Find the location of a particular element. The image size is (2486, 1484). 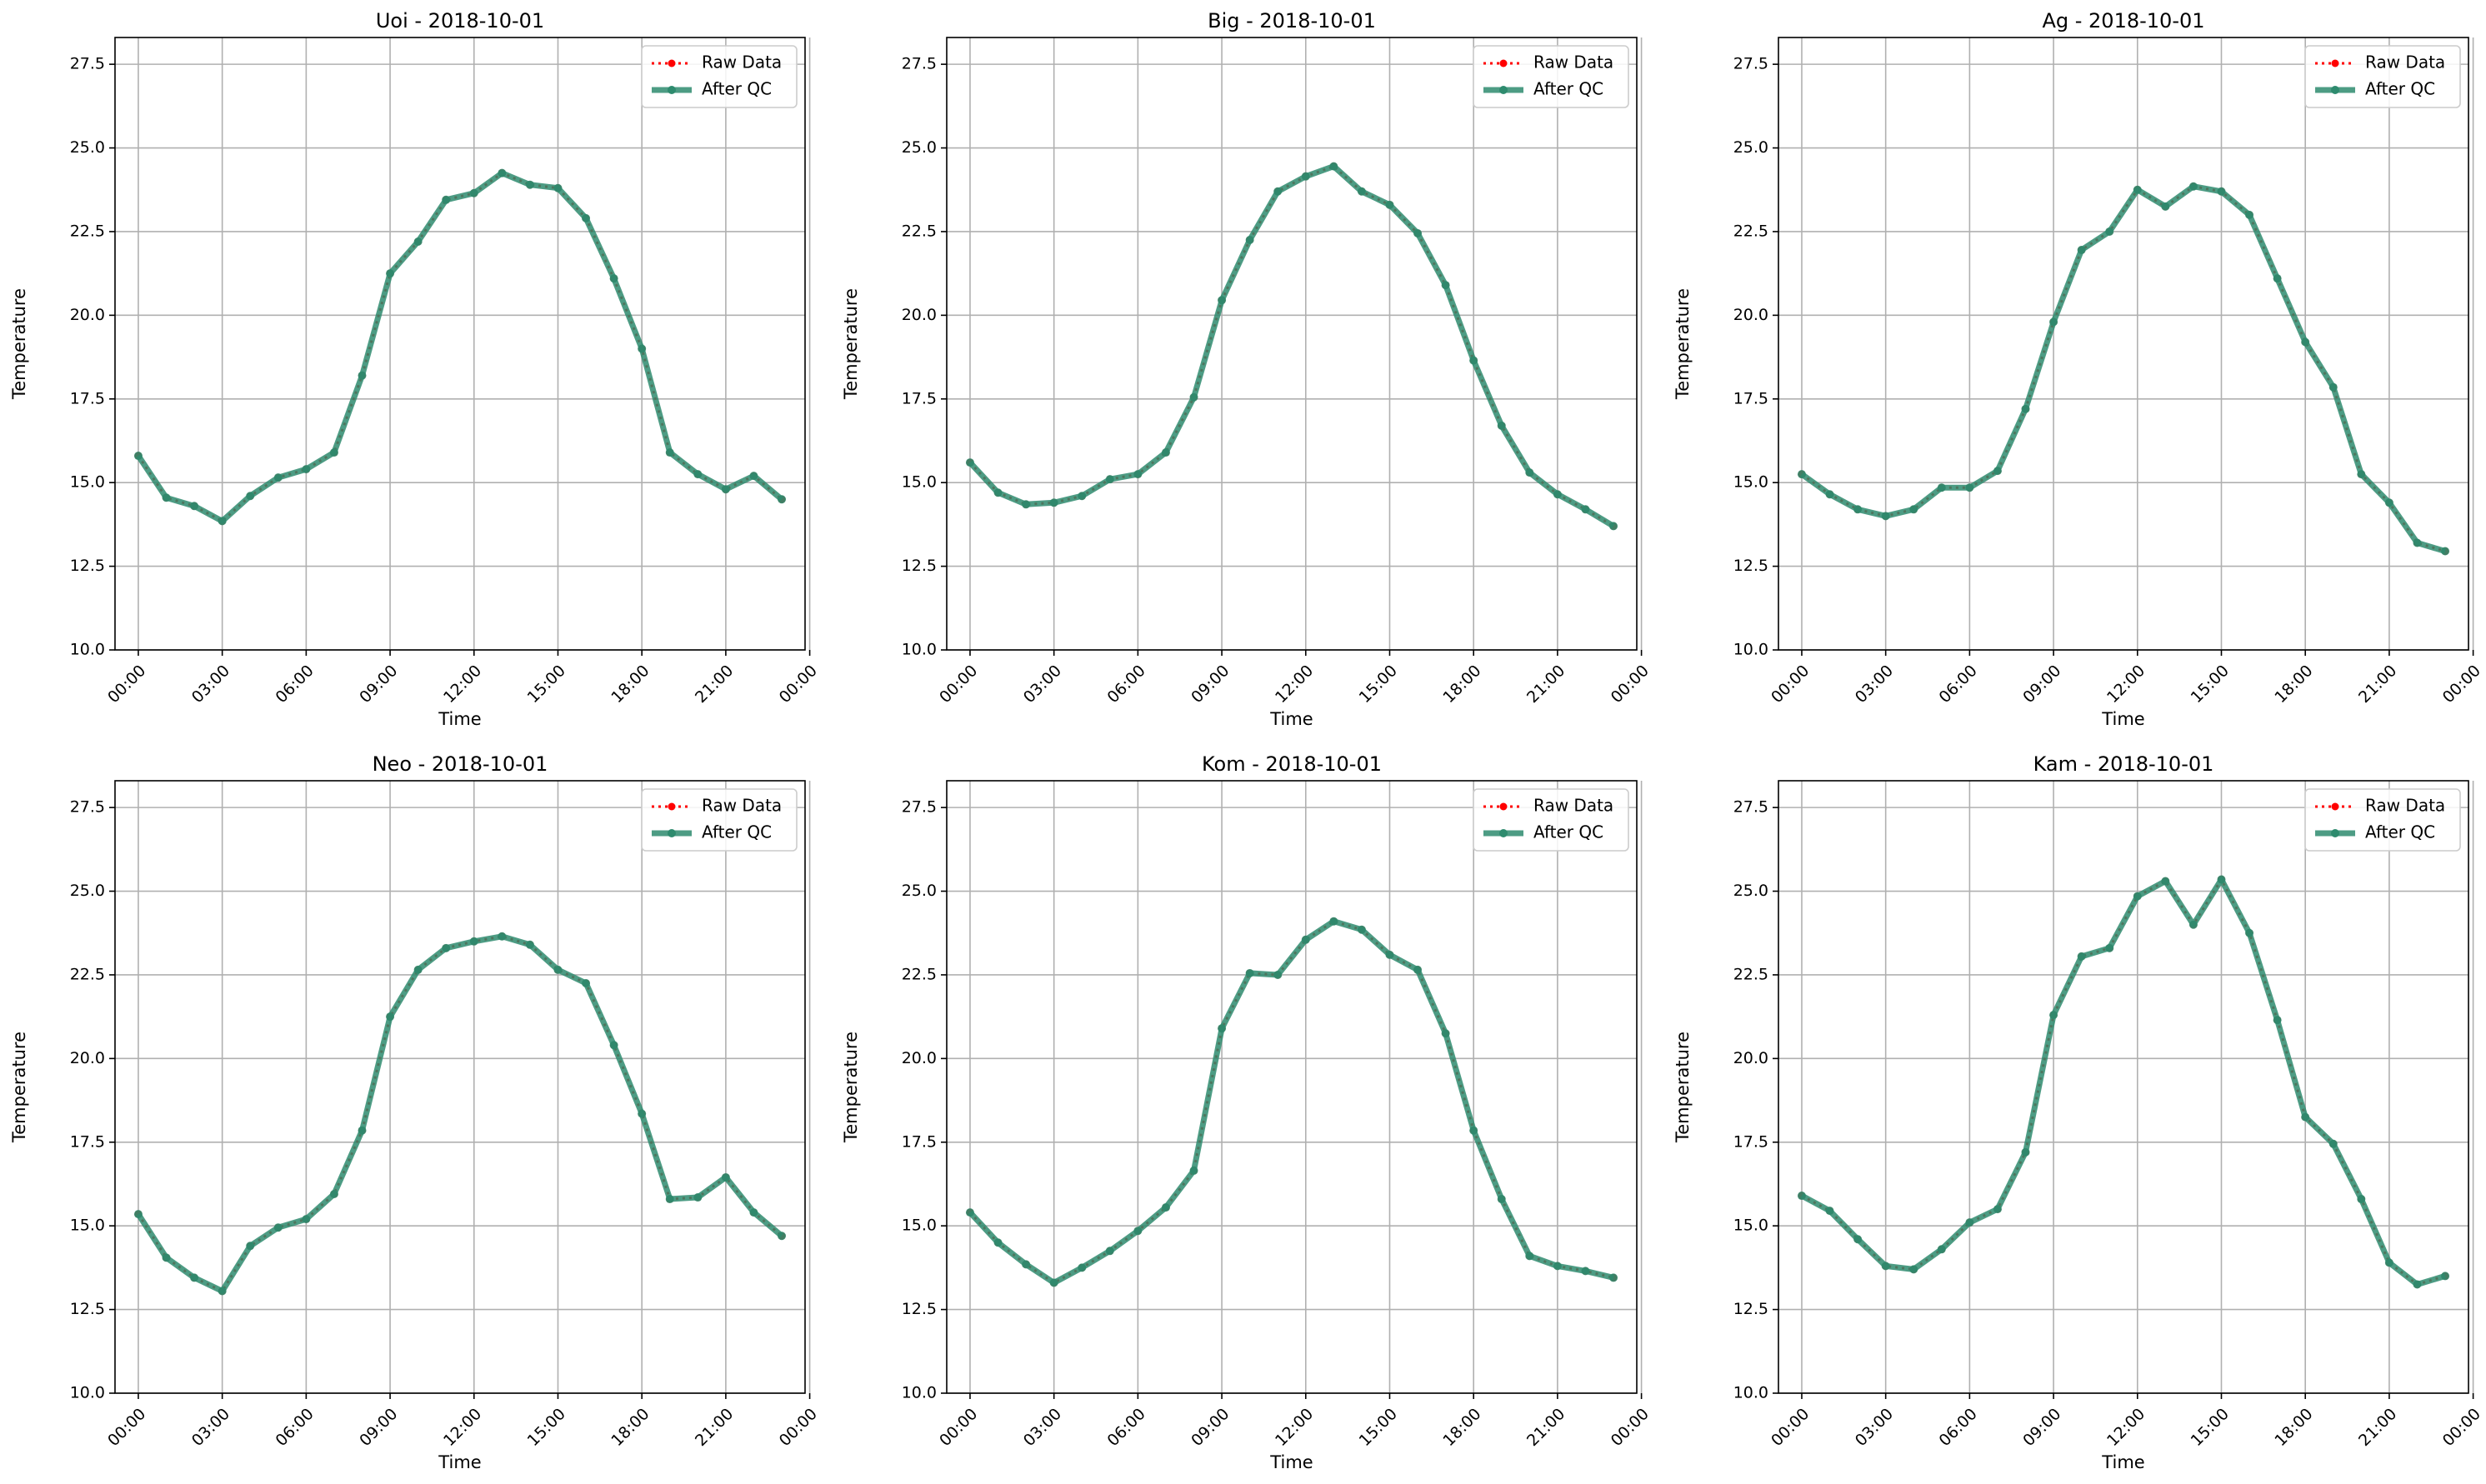

x-tick-label: 12:00 is located at coordinates (2125, 684).